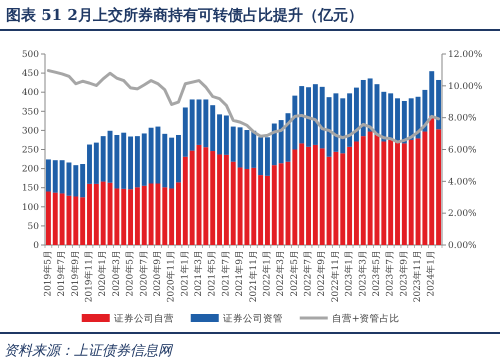 The width and height of the screenshot is (500, 364). Describe the element at coordinates (31, 151) in the screenshot. I see `y-tick-label: 250` at that location.